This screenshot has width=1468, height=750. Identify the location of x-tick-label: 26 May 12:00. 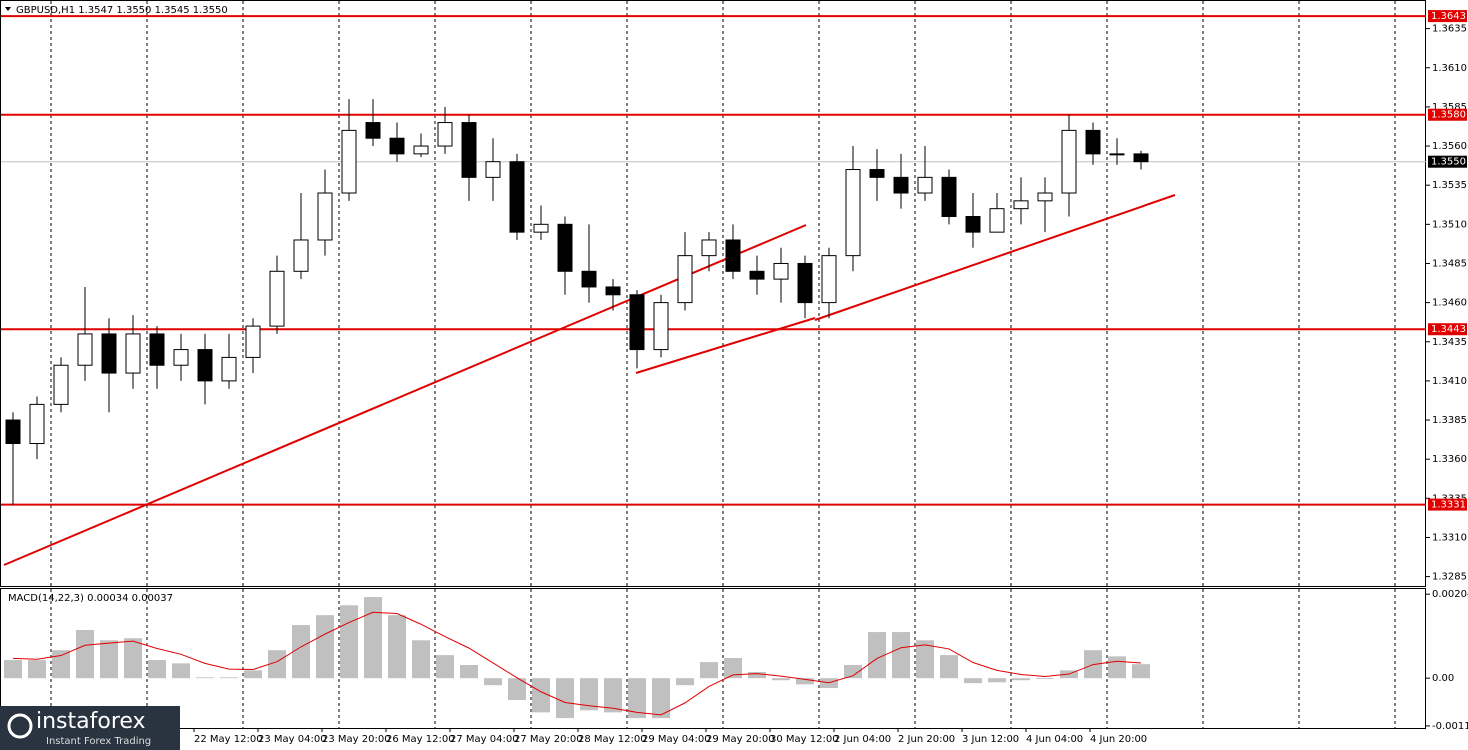
(420, 739).